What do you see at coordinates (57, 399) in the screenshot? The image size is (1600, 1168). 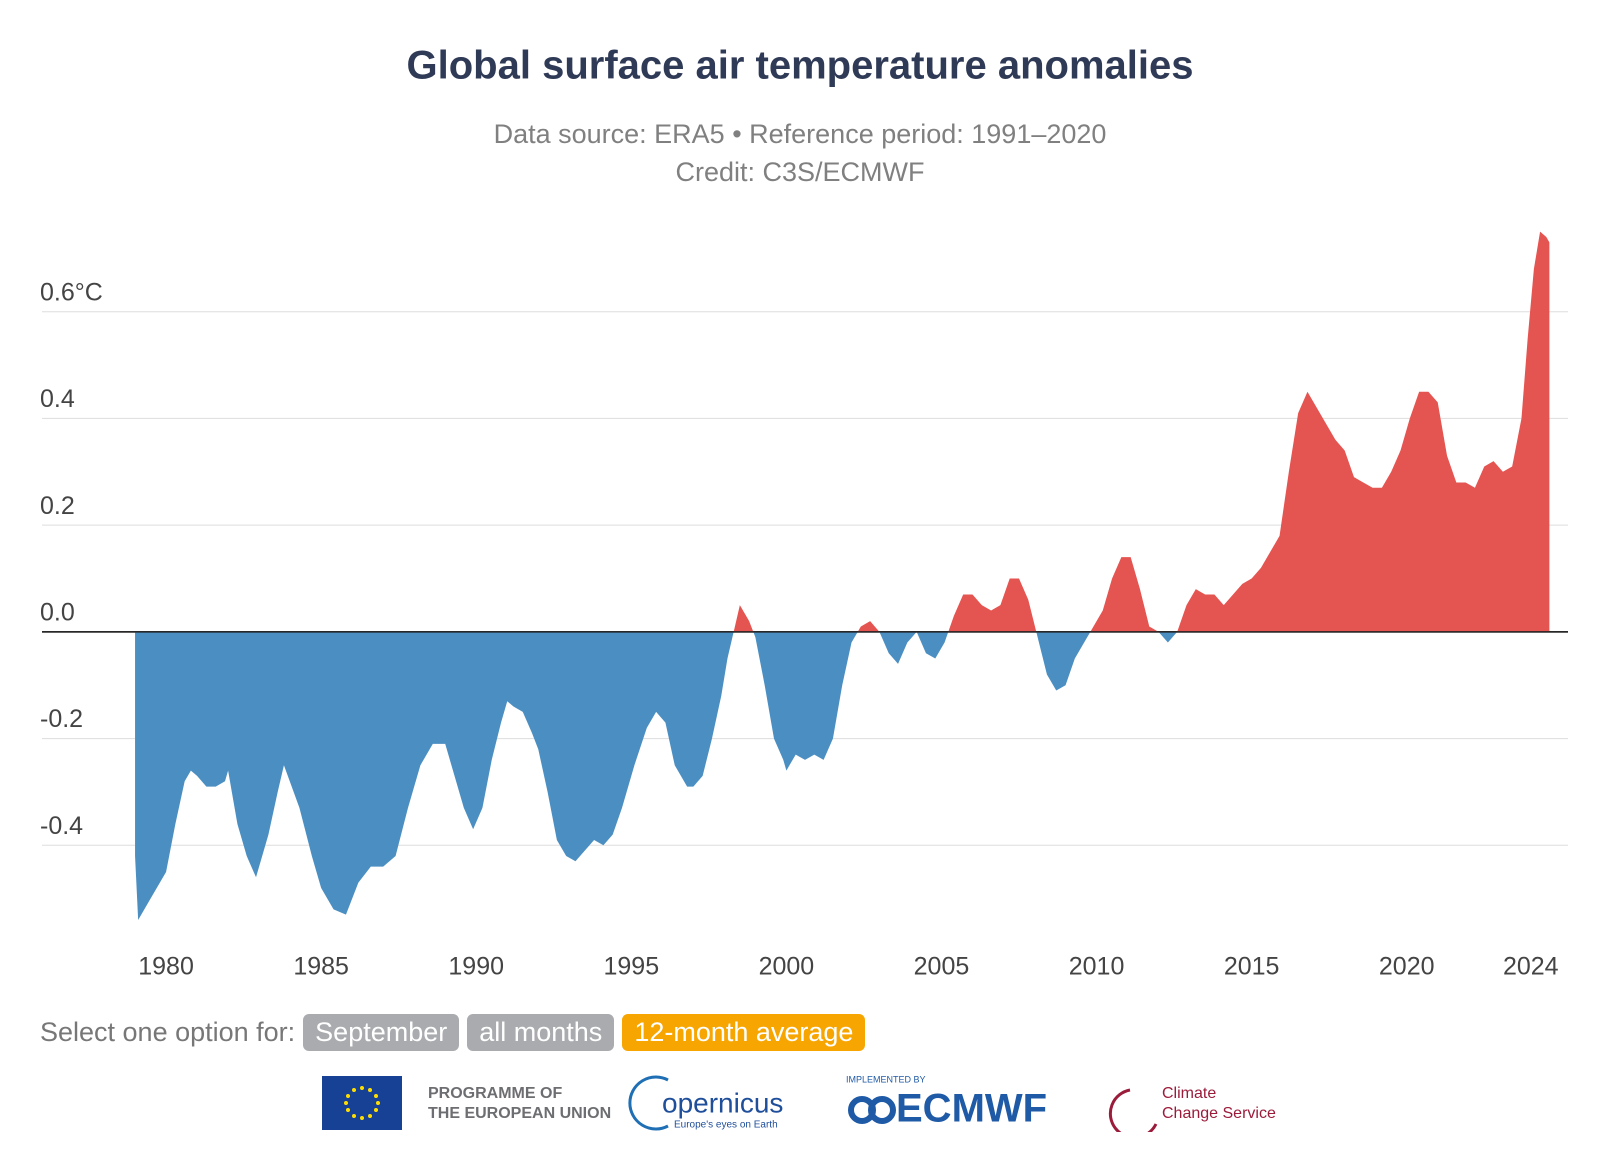 I see `y-tick-label: 0.4` at bounding box center [57, 399].